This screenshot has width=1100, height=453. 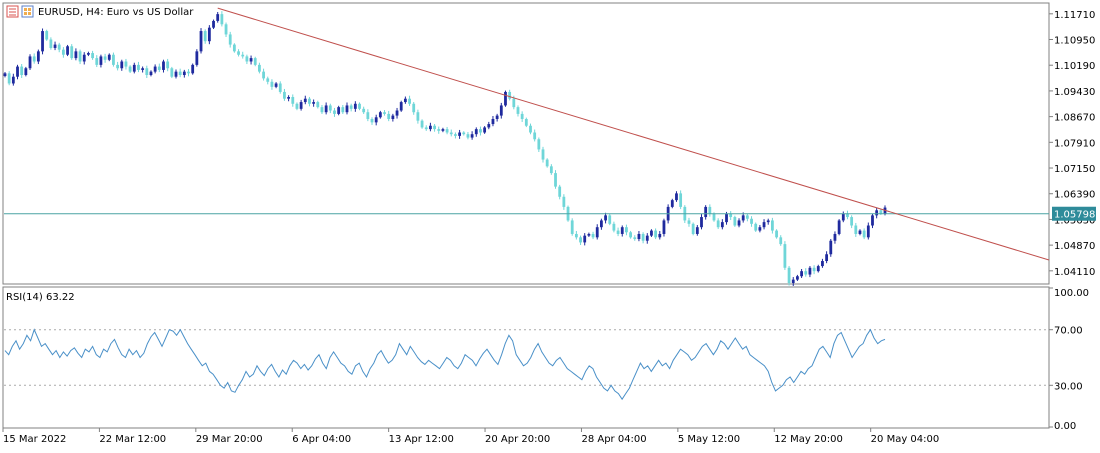 What do you see at coordinates (445, 364) in the screenshot?
I see `rsi-line` at bounding box center [445, 364].